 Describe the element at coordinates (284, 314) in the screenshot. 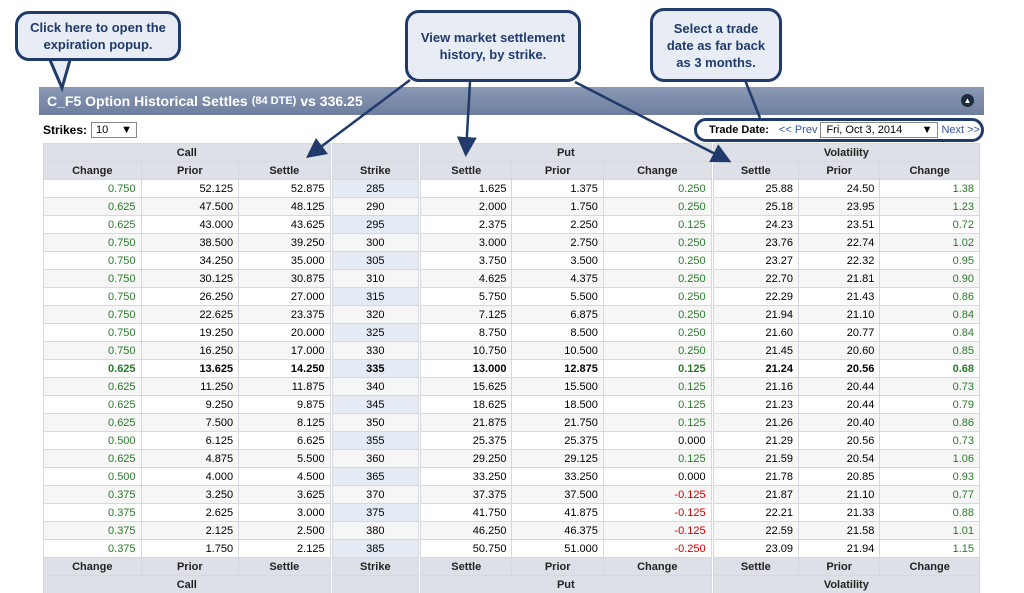

I see `call-settle-cell: 23.375` at that location.